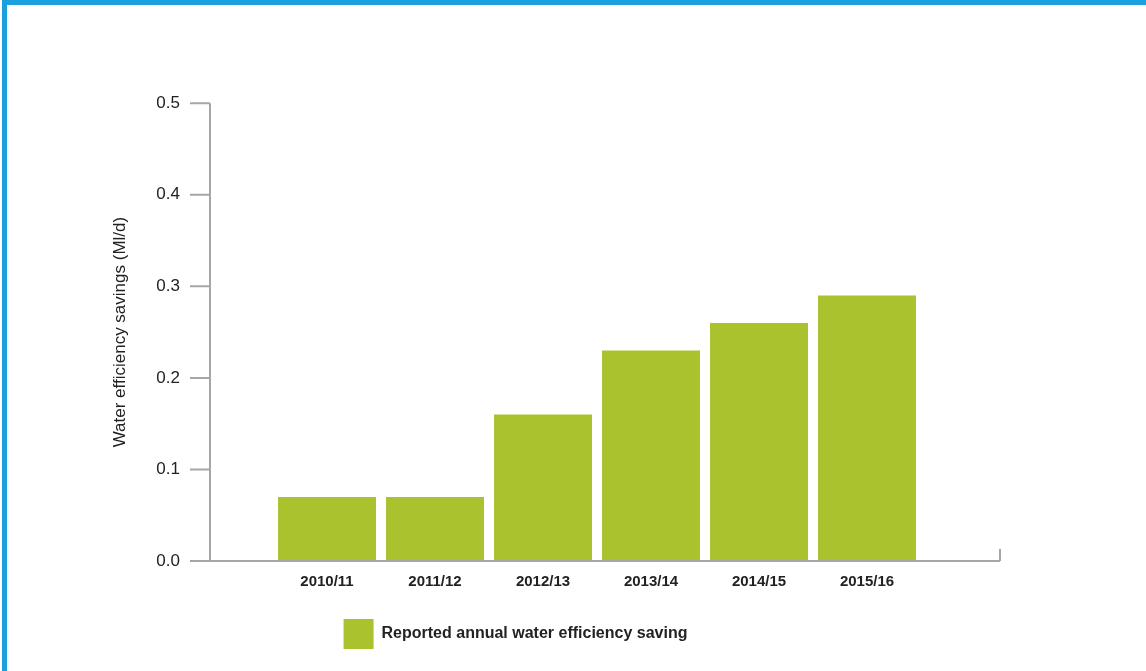 This screenshot has height=671, width=1146. I want to click on x-tick-label: 2013/14, so click(651, 581).